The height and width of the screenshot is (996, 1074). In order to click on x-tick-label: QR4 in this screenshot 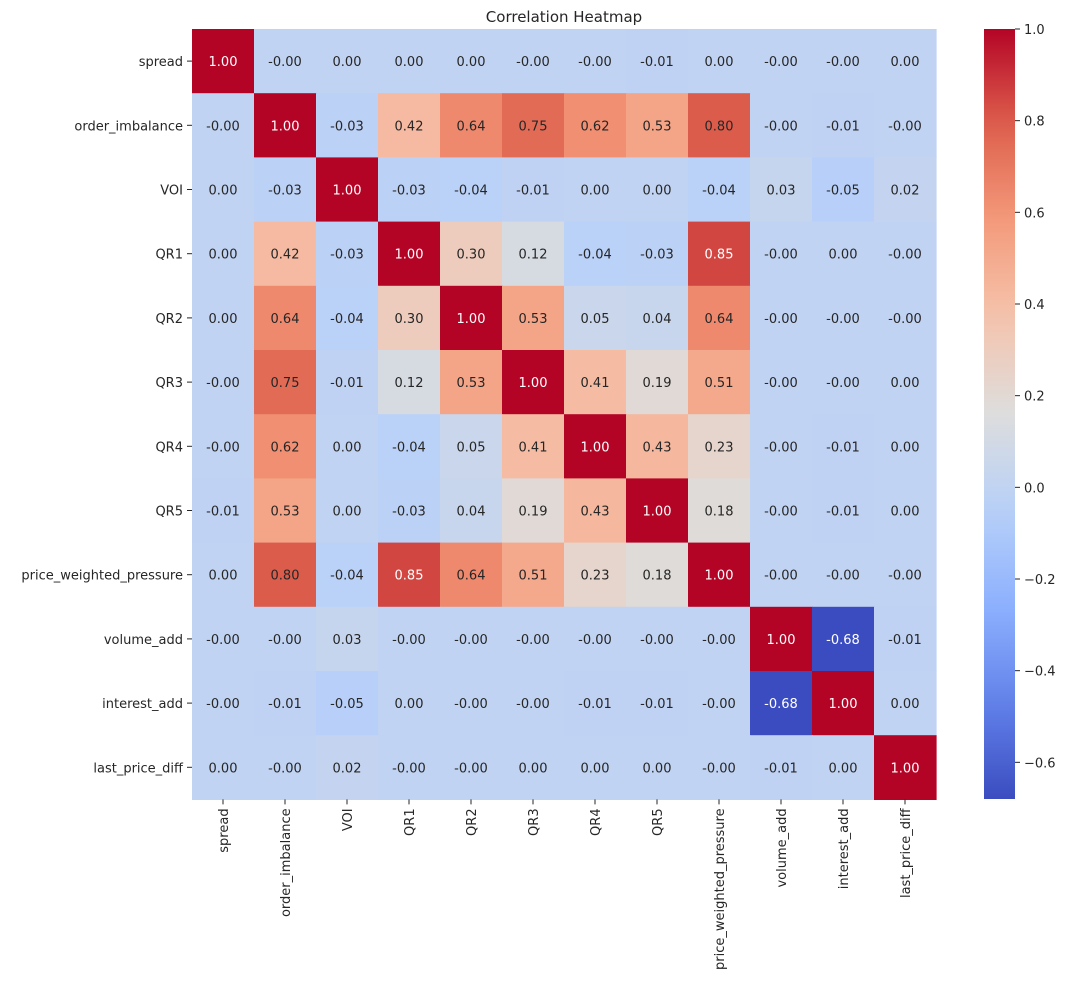, I will do `click(596, 822)`.